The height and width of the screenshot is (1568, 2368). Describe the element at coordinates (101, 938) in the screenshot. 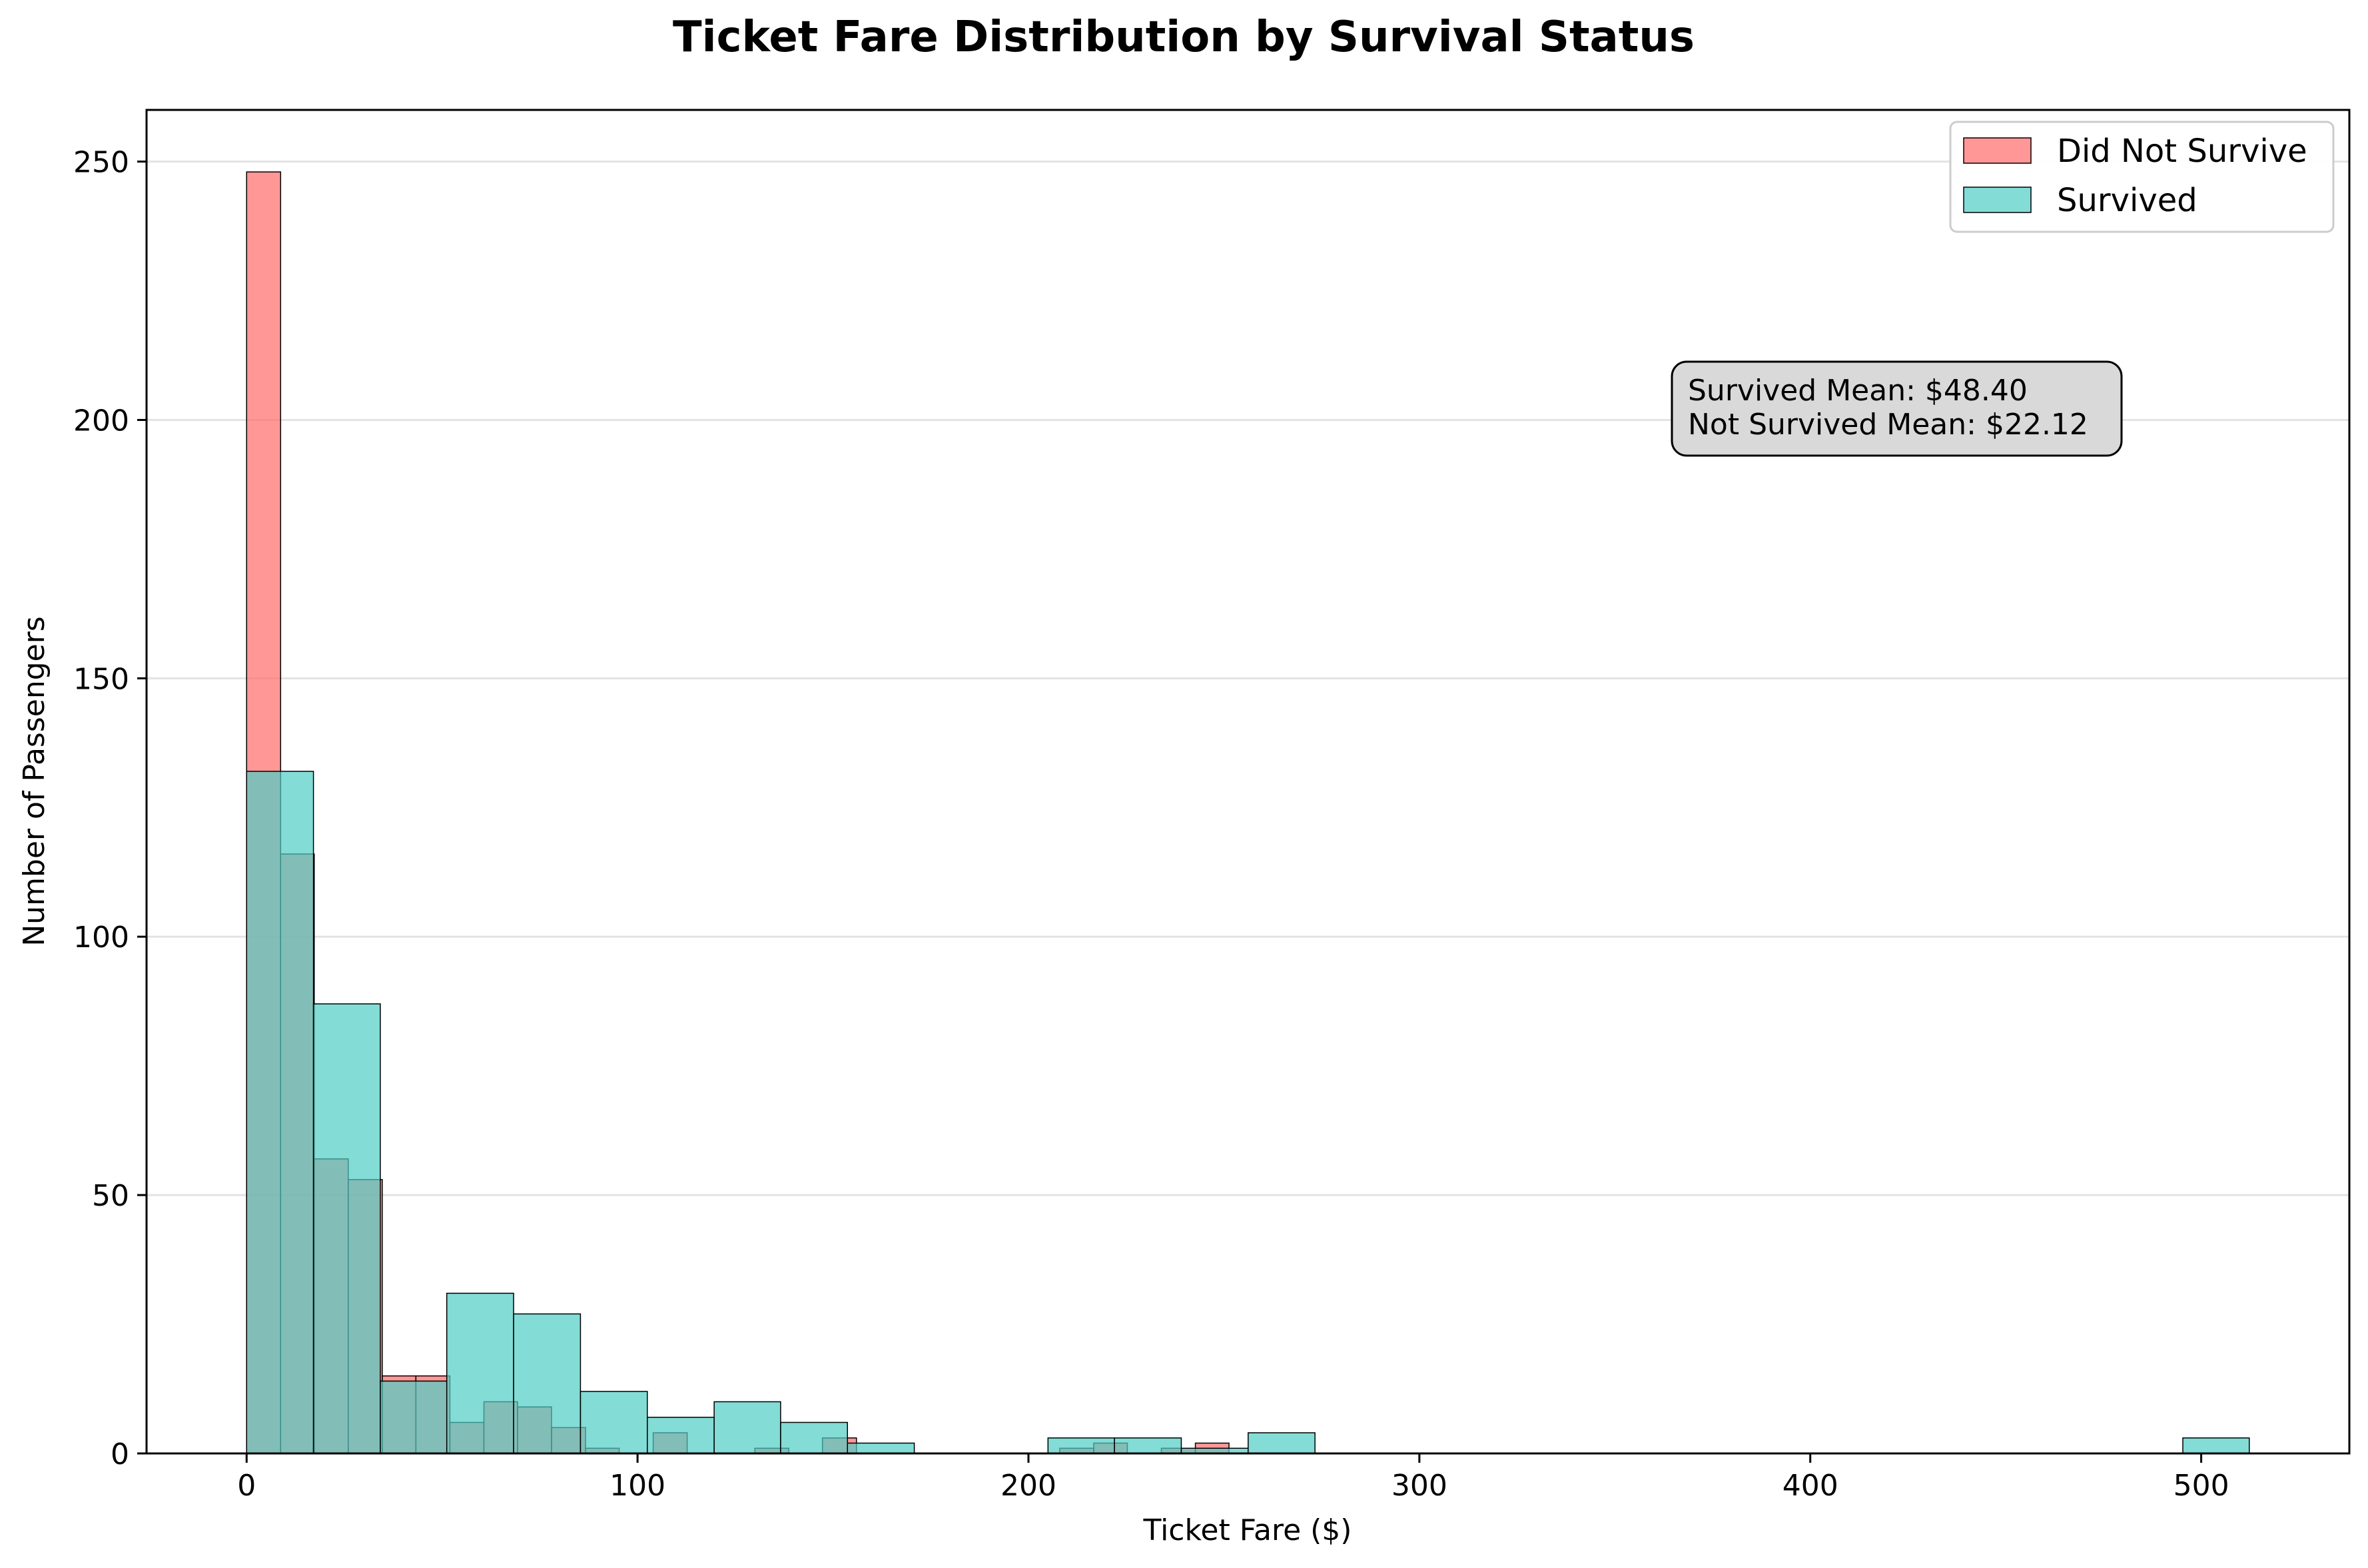

I see `y-tick-label: 100` at that location.